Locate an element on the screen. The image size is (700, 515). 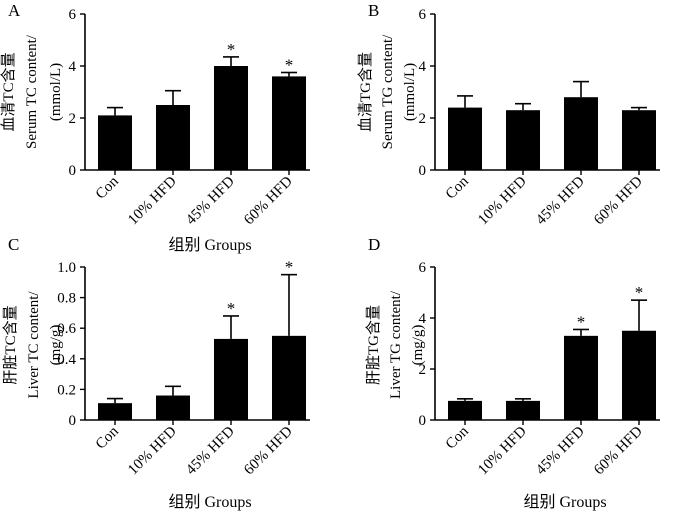
panel-letter: D is located at coordinates (374, 244).